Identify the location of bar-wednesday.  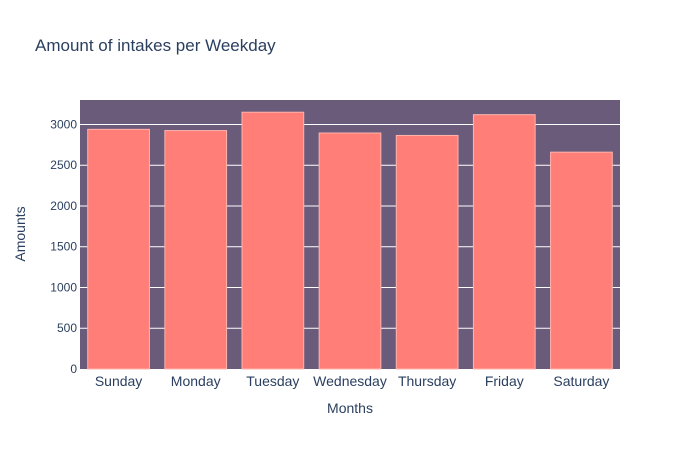
(350, 251).